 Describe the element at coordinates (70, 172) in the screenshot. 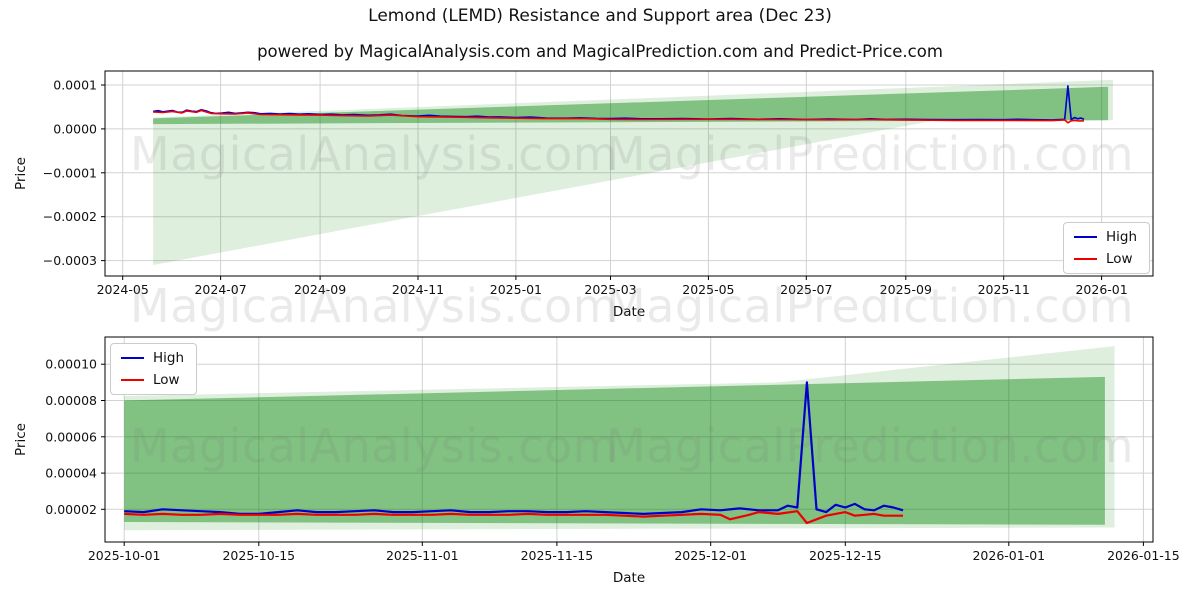

I see `y-tick-label: −0.0001` at that location.